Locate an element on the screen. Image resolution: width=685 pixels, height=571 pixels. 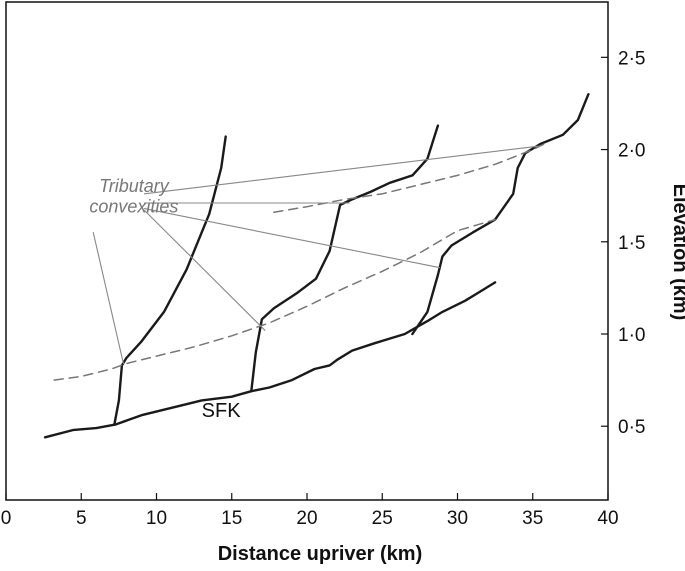
y-axis-title: Elevation (km) is located at coordinates (677, 252).